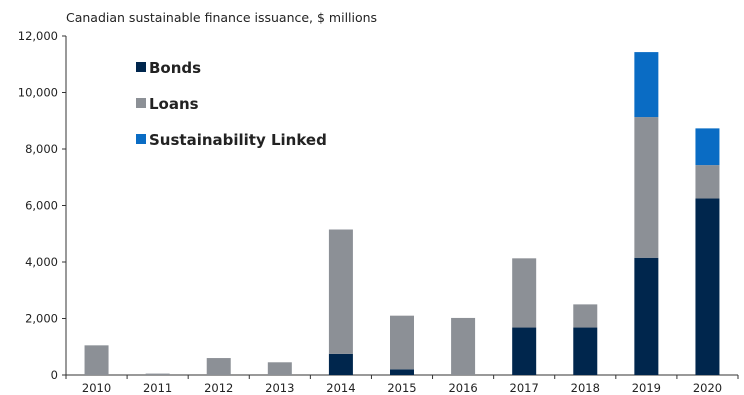 The image size is (744, 395). Describe the element at coordinates (41, 262) in the screenshot. I see `y-tick-label: 4,000` at that location.